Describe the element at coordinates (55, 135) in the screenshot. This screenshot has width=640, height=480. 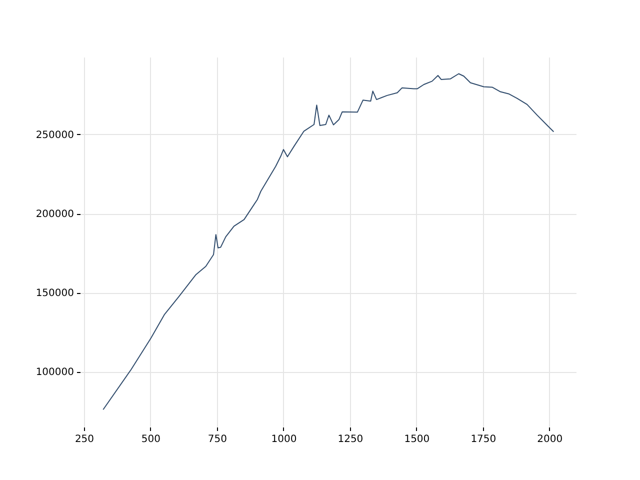
I see `y-tick-label: 250000` at that location.